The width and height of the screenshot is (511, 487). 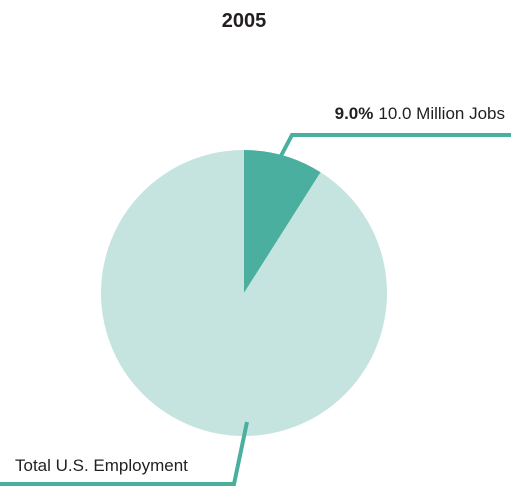 I want to click on chart-title: 2005, so click(x=244, y=21).